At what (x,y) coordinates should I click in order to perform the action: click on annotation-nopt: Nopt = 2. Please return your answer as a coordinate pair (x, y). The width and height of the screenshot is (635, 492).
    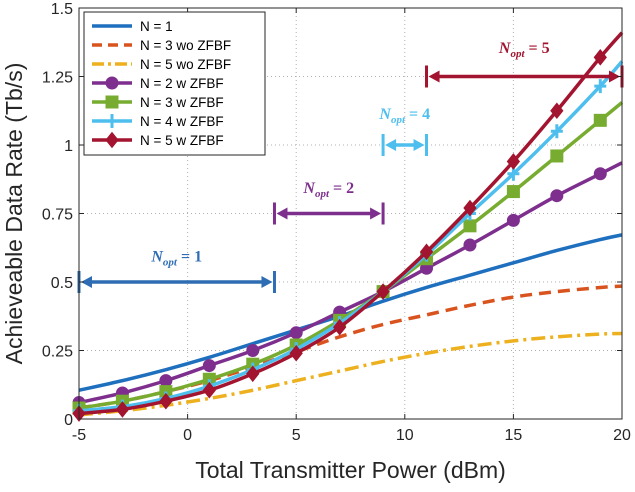
    Looking at the image, I should click on (328, 202).